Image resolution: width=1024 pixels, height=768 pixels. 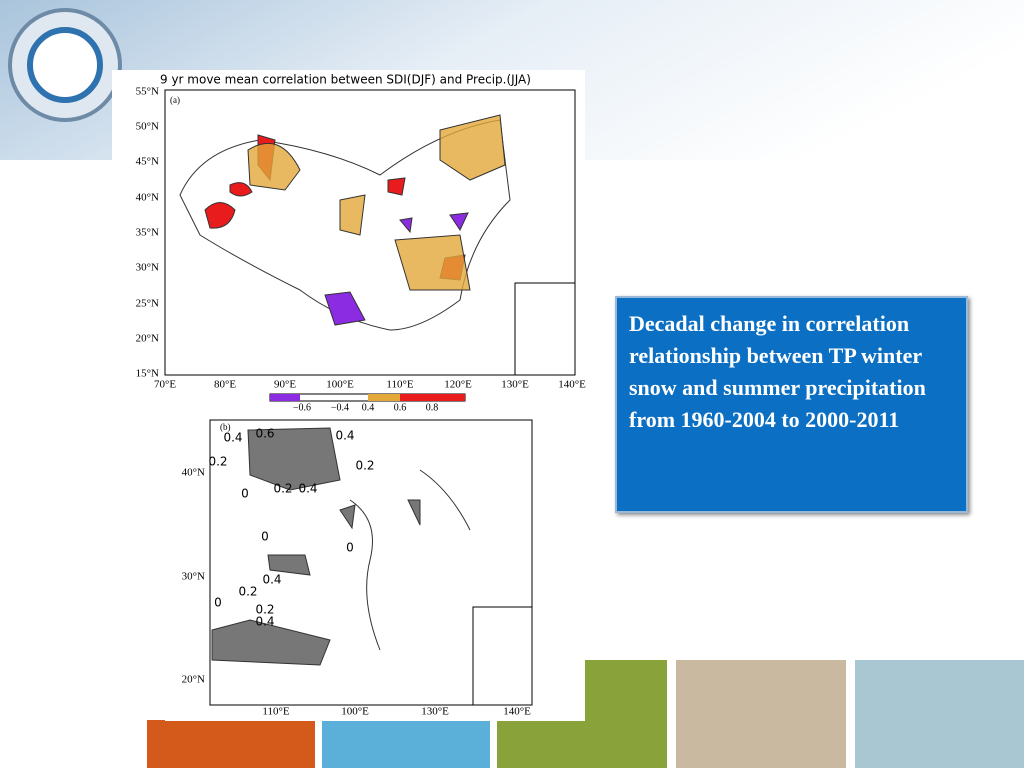 I want to click on map-b-frame, so click(x=371, y=562).